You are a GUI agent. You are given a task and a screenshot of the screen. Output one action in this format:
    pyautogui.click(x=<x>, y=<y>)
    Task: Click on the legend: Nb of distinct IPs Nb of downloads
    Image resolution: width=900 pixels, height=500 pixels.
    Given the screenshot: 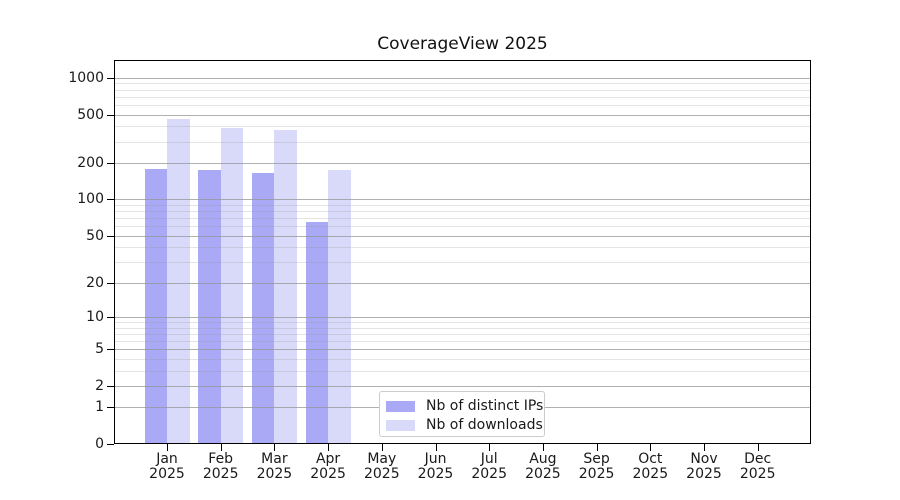 What is the action you would take?
    pyautogui.click(x=462, y=414)
    